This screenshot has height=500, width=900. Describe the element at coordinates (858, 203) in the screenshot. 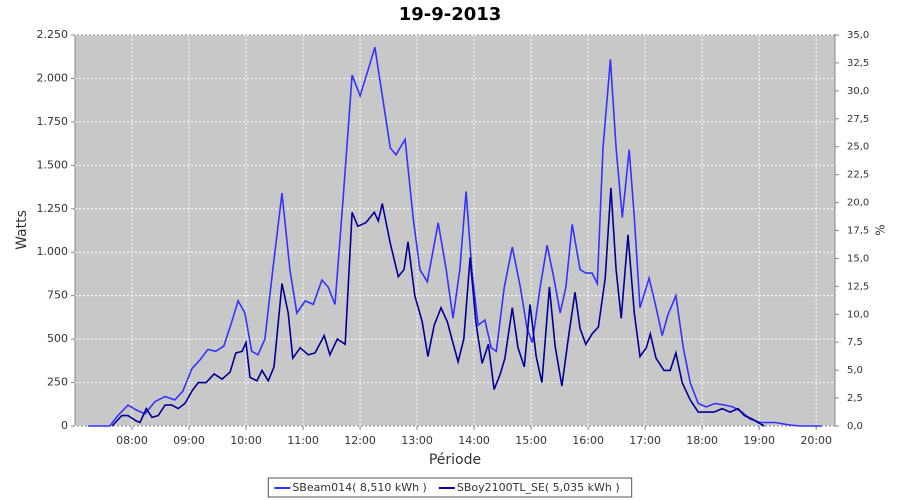

I see `y2-tick-label: 20,0` at that location.